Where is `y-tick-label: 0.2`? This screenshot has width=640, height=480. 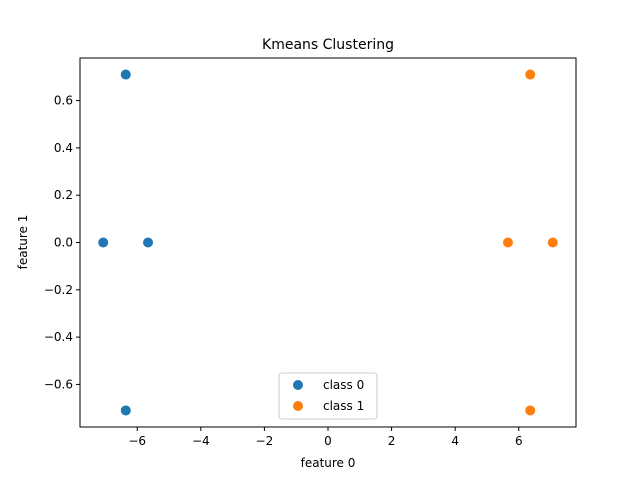
y-tick-label: 0.2 is located at coordinates (63, 195).